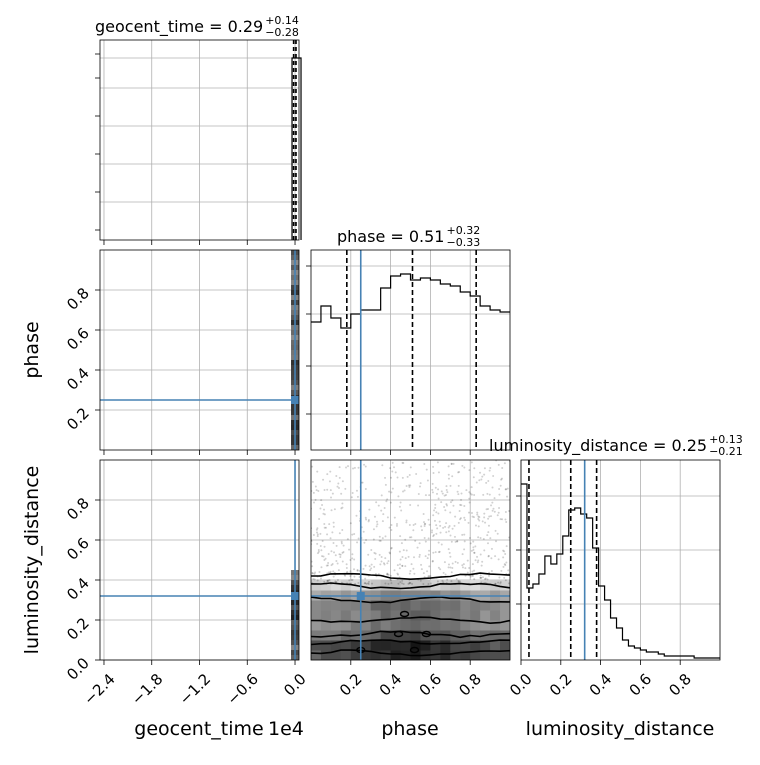 The image size is (760, 765). Describe the element at coordinates (295, 596) in the screenshot. I see `truth-marker` at that location.